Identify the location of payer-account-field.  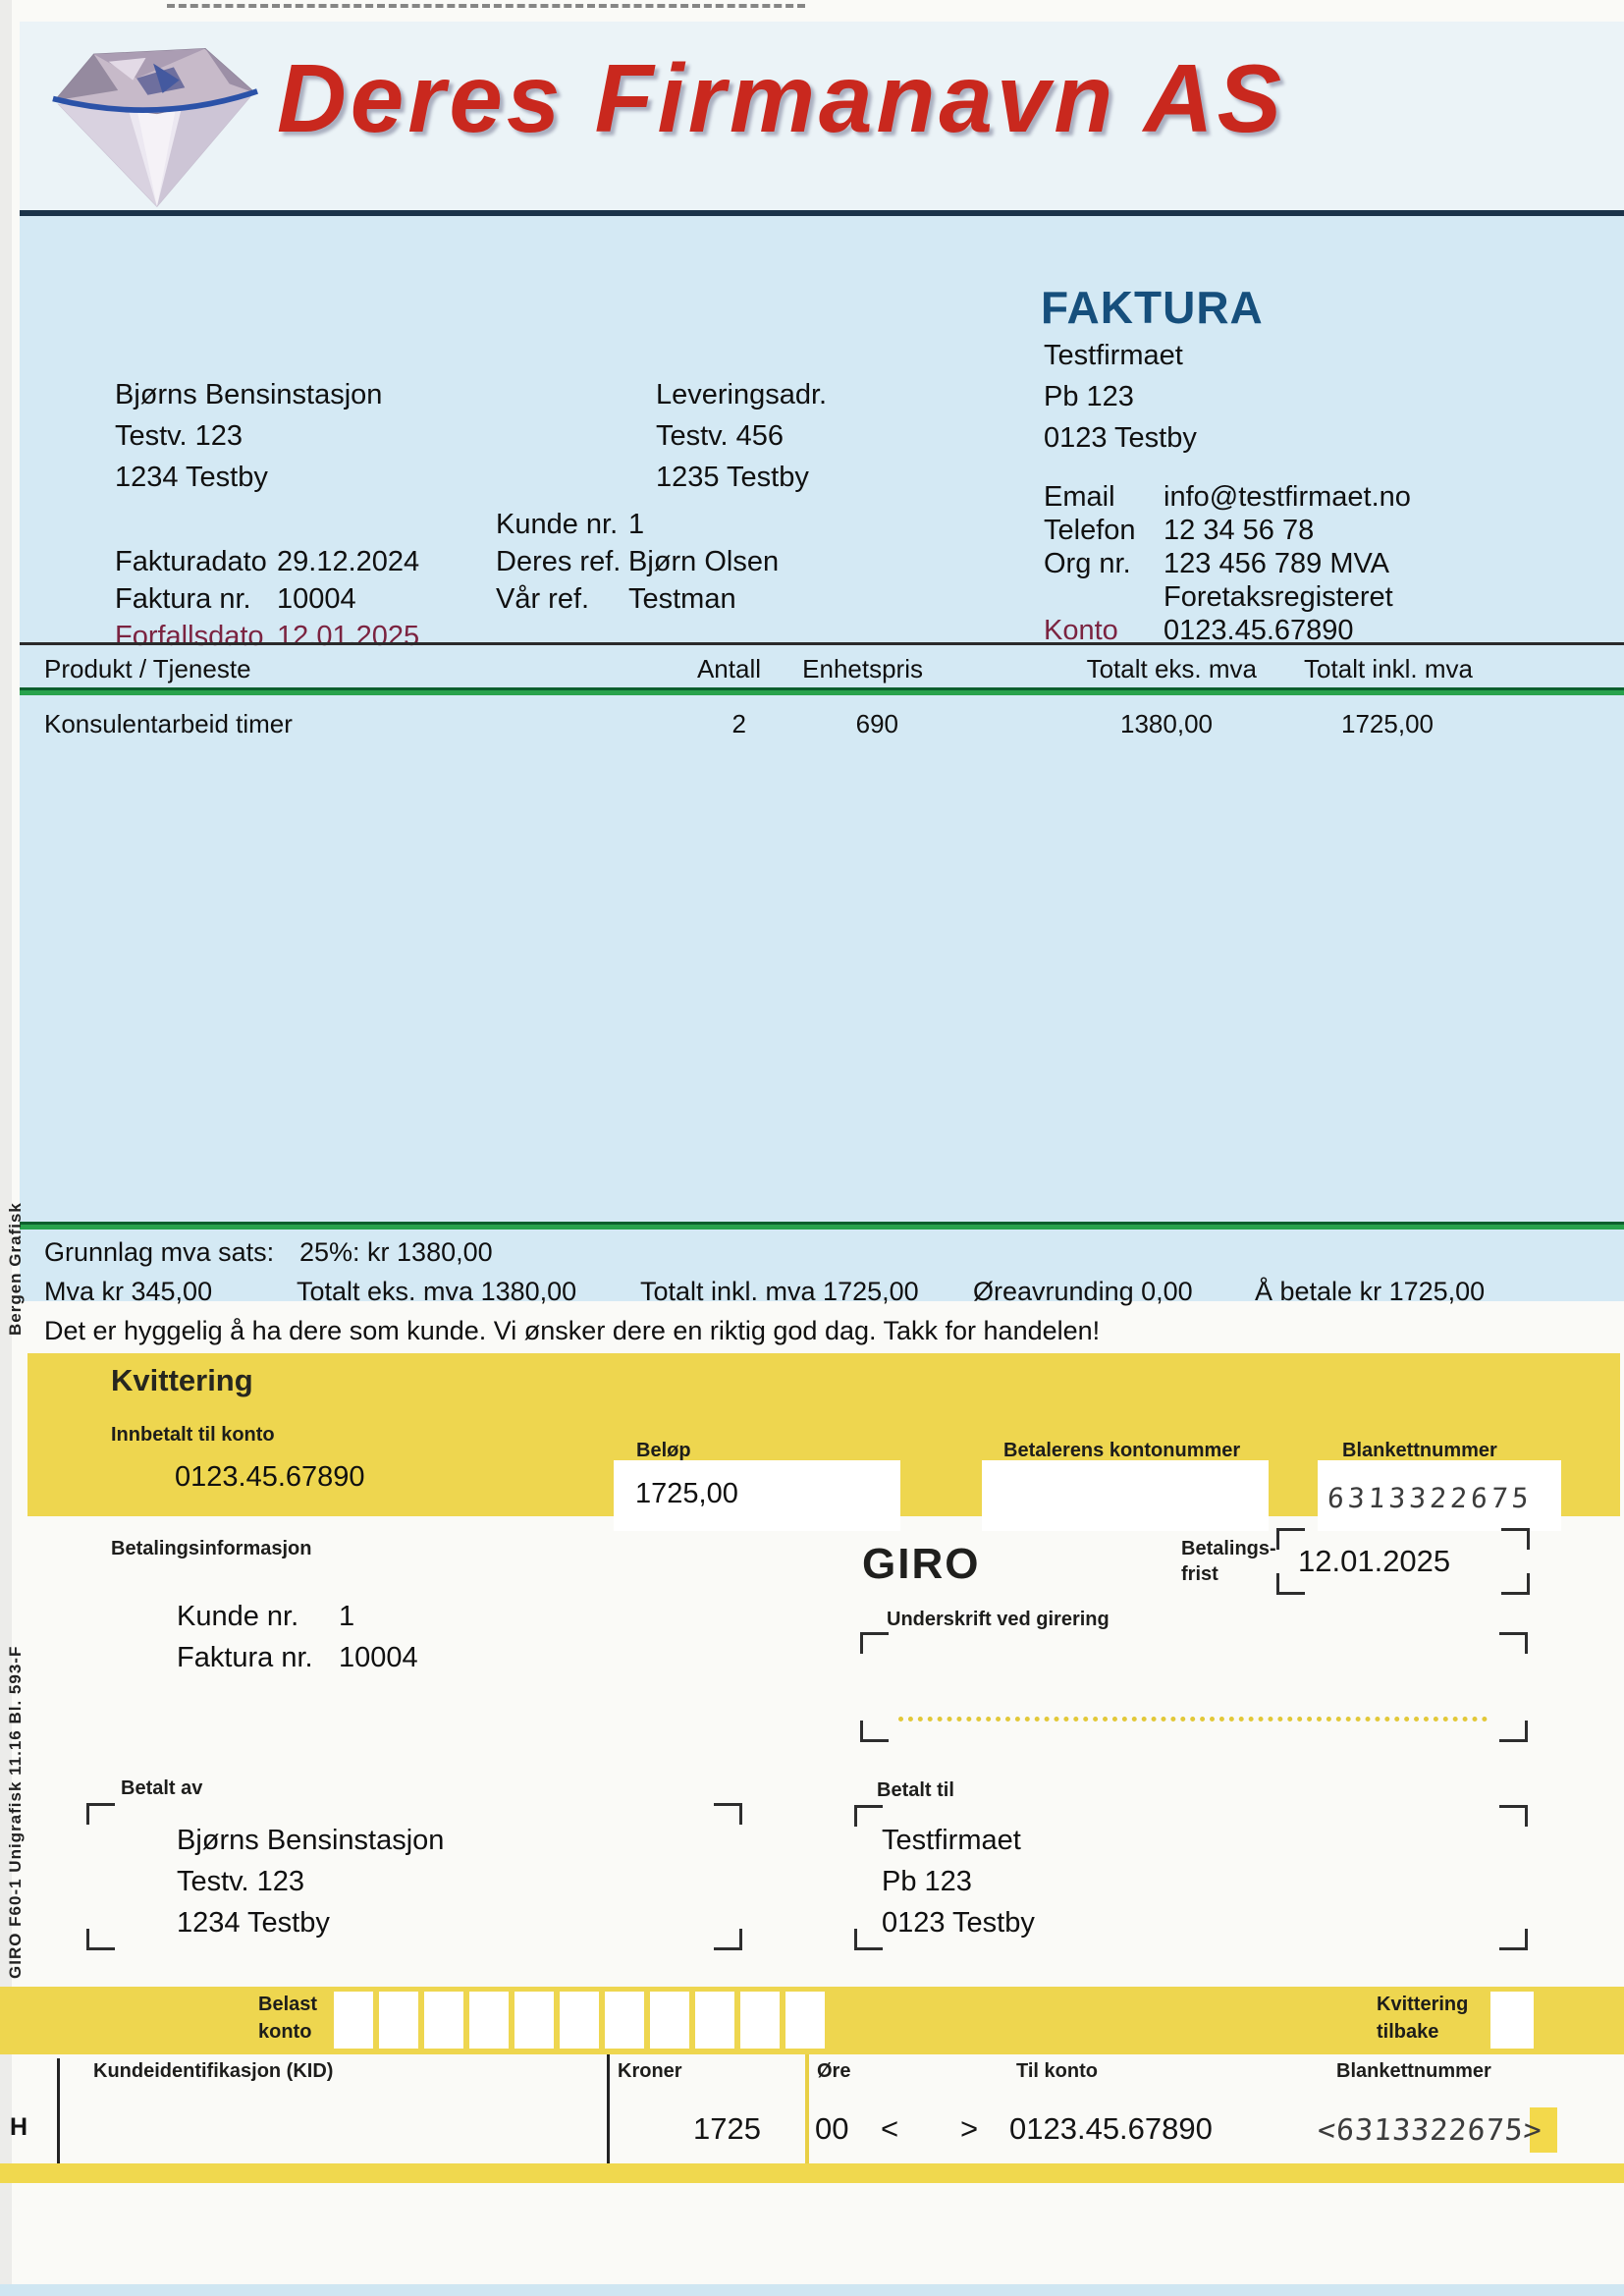
(1125, 1495).